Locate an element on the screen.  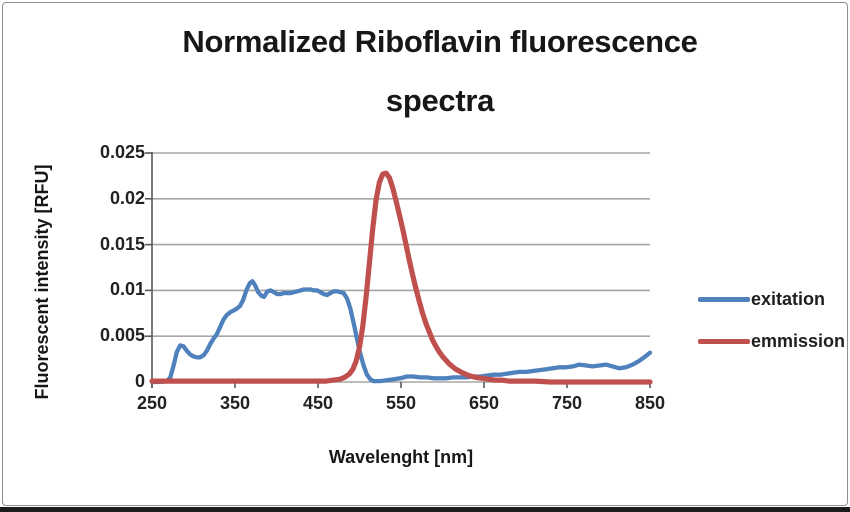
y-tick-label: 0.02 is located at coordinates (127, 198).